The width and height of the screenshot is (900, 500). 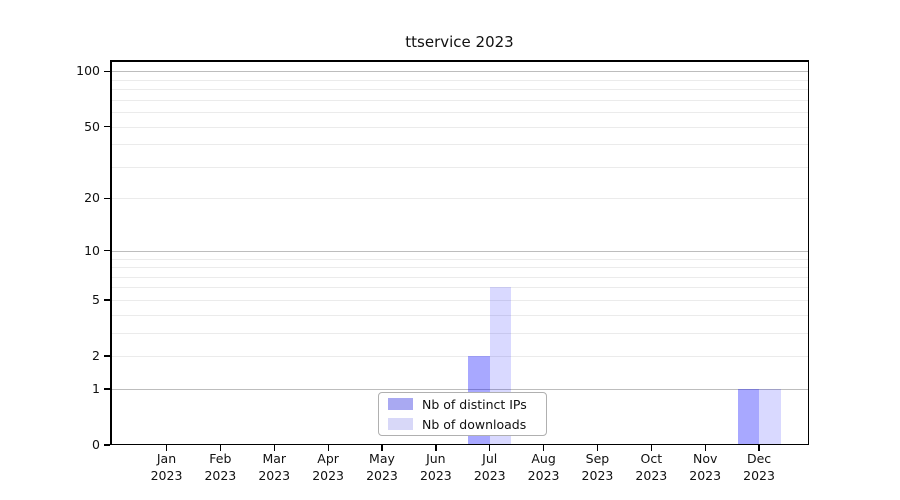 I want to click on x-tick-month: Nov, so click(x=705, y=458).